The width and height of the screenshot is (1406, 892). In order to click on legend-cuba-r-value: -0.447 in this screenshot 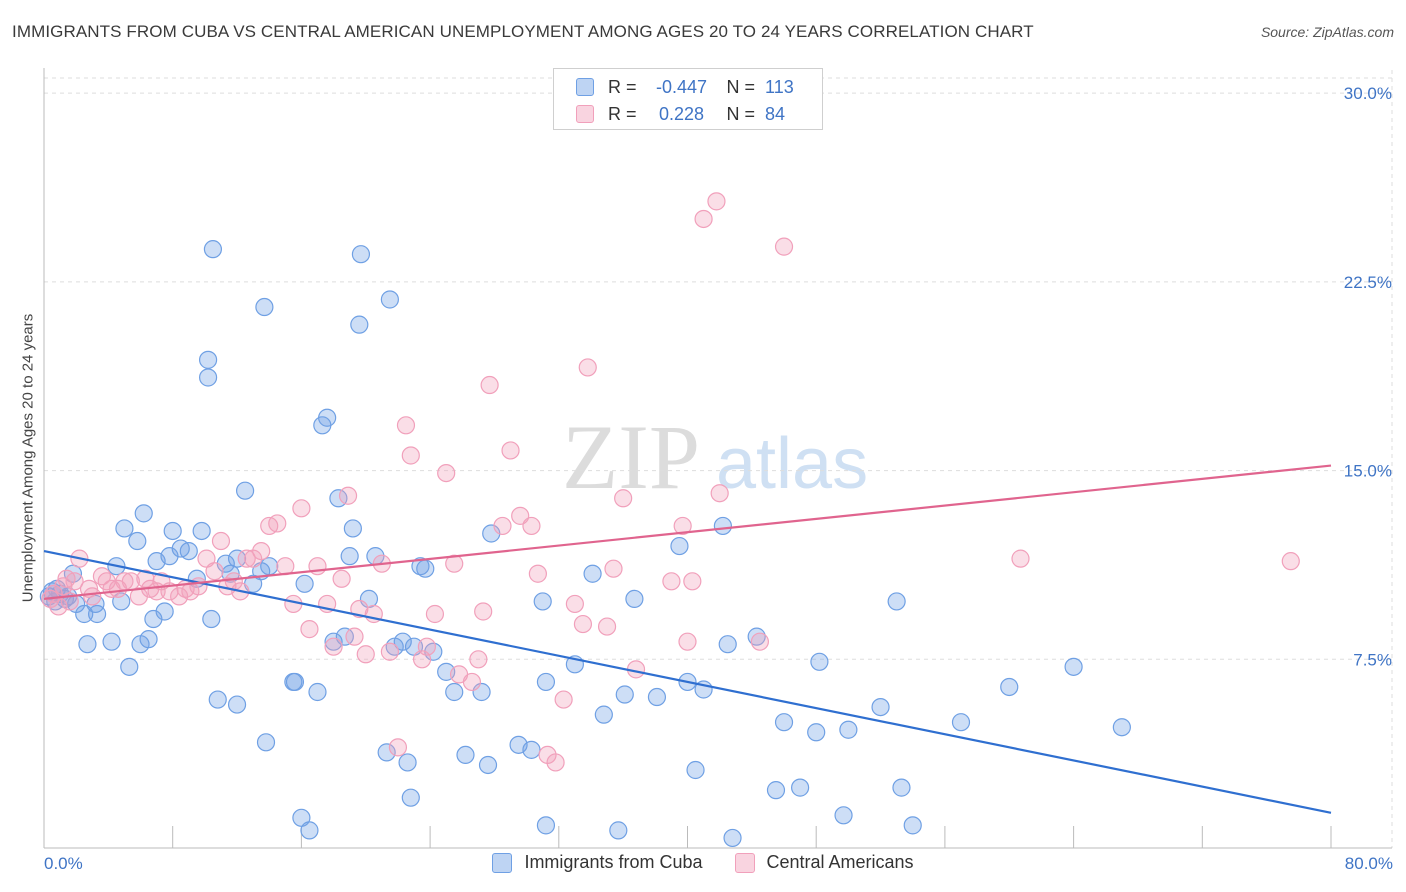, I will do `click(681, 86)`.